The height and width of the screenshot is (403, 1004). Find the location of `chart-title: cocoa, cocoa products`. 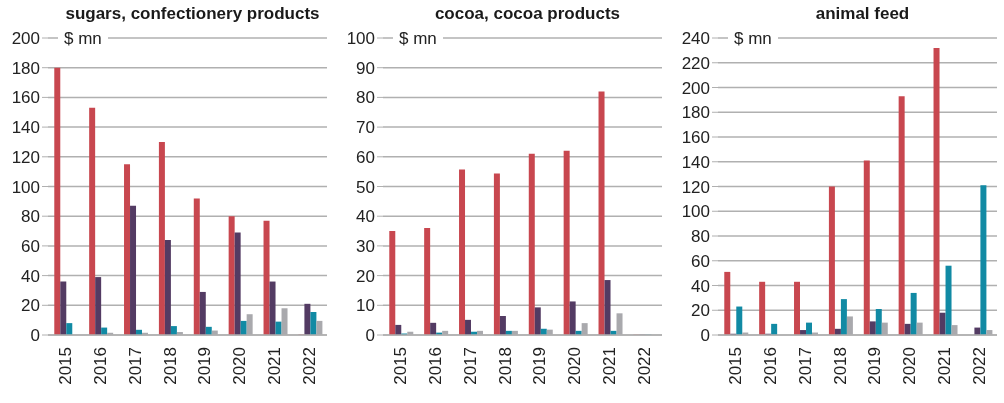

chart-title: cocoa, cocoa products is located at coordinates (527, 14).